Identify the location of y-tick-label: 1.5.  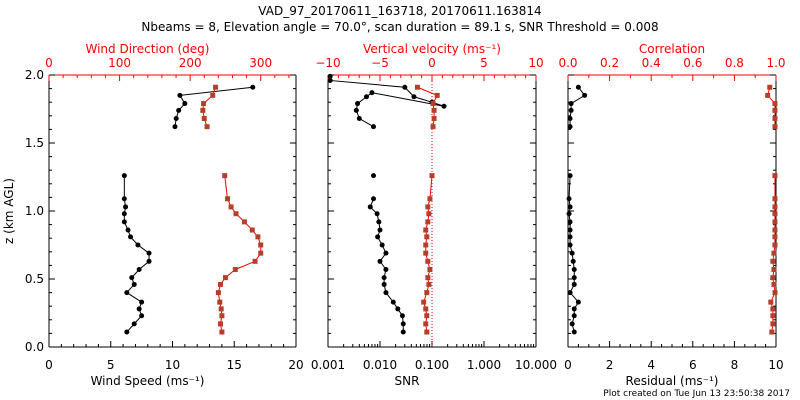
(34, 143).